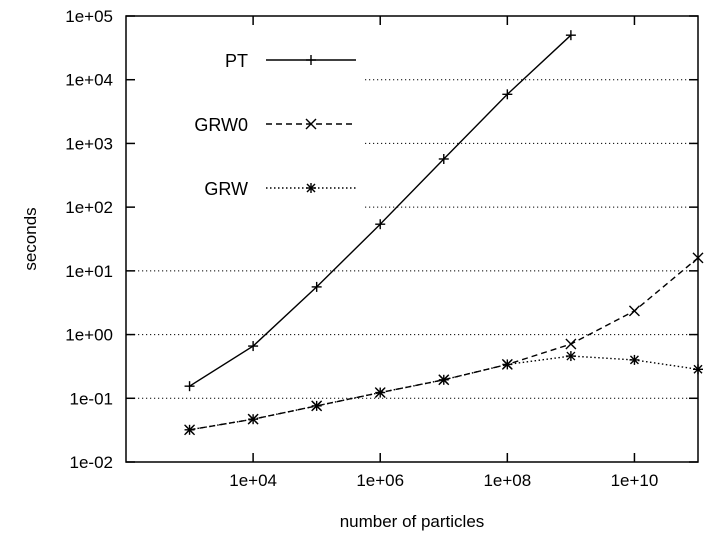 This screenshot has height=540, width=709. What do you see at coordinates (507, 480) in the screenshot?
I see `x-tick-label: 1e+08` at bounding box center [507, 480].